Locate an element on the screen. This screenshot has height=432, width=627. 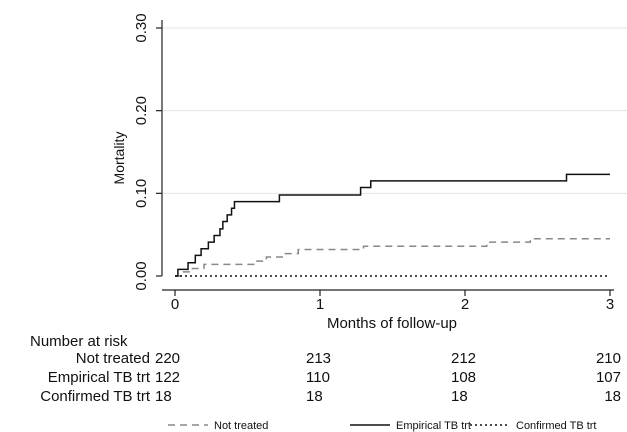
risk-count: 220 is located at coordinates (168, 358).